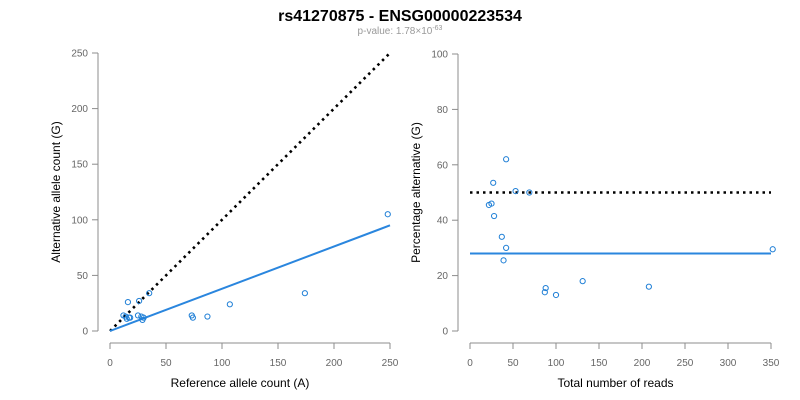 The width and height of the screenshot is (800, 400). I want to click on right-y-axis-title: Percentage alternative (G), so click(416, 192).